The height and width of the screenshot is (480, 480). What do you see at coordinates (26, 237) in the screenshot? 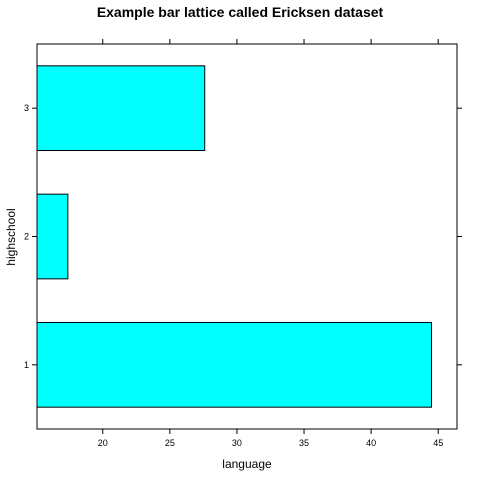
I see `y-tick-label: 2` at bounding box center [26, 237].